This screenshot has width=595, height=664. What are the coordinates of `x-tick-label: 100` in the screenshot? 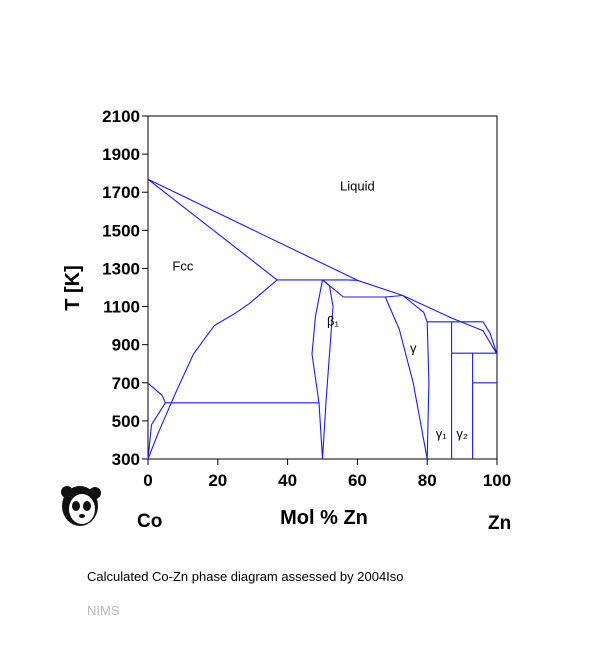 It's located at (497, 480).